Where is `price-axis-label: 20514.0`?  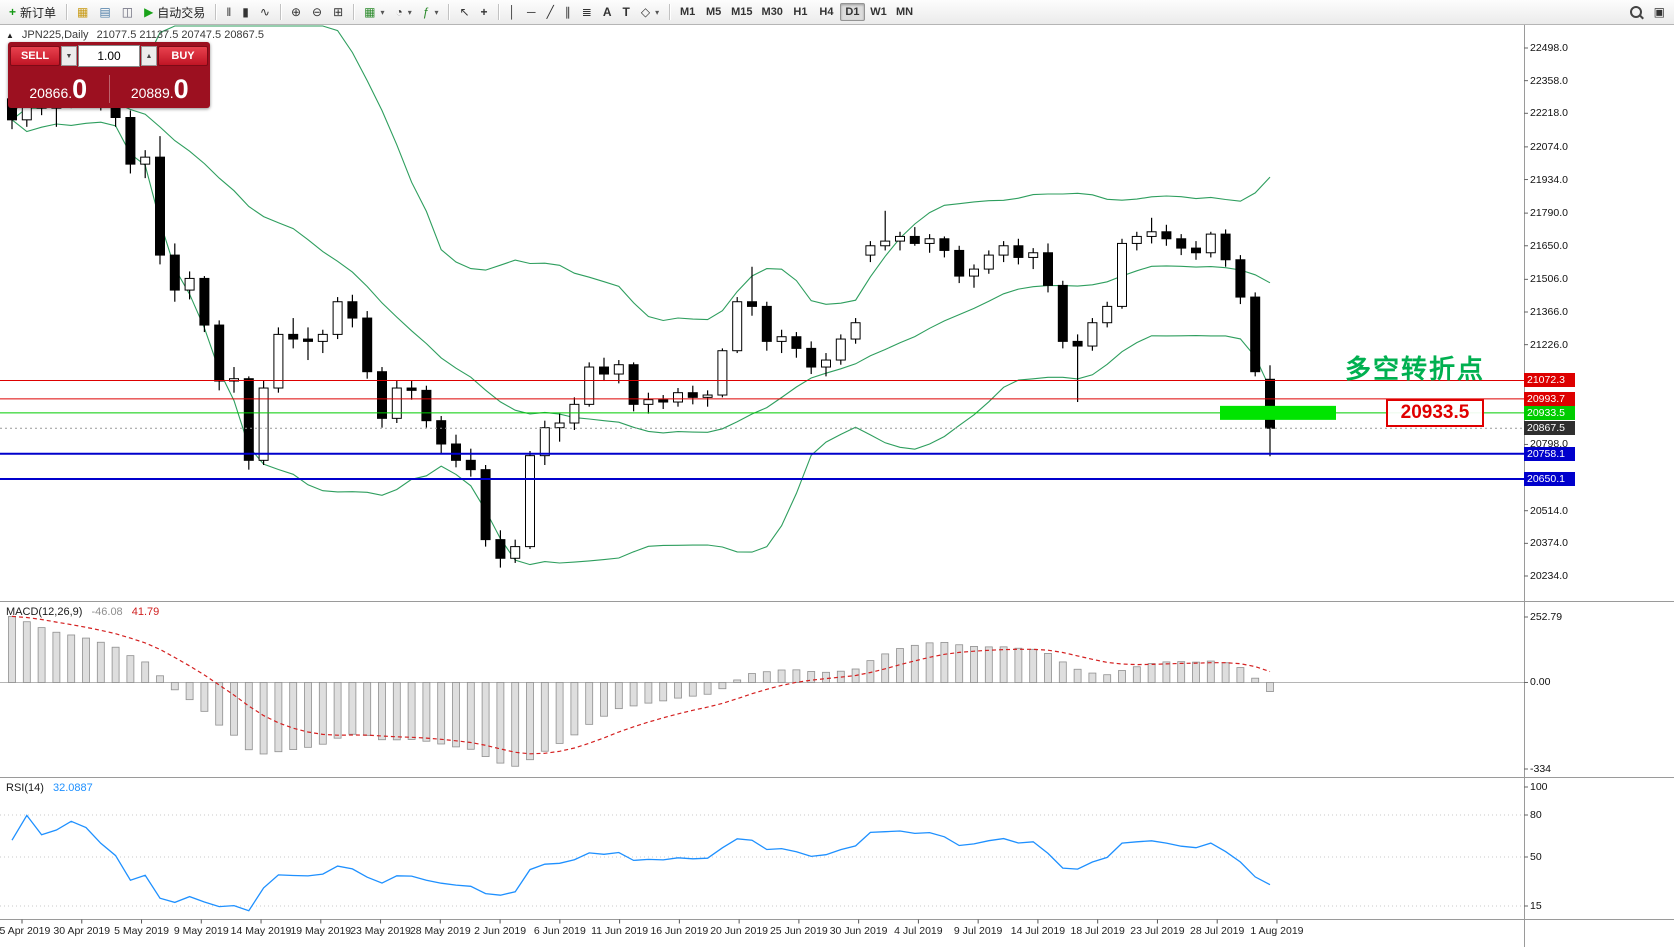
price-axis-label: 20514.0 is located at coordinates (1549, 510).